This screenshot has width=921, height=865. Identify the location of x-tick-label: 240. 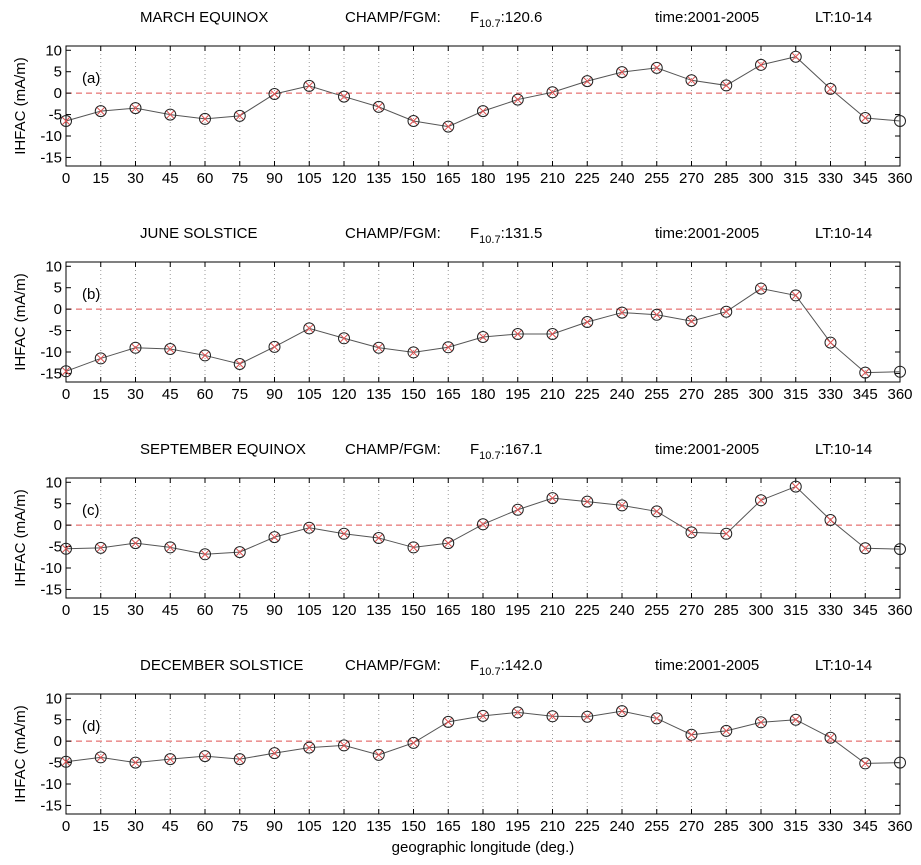
(621, 826).